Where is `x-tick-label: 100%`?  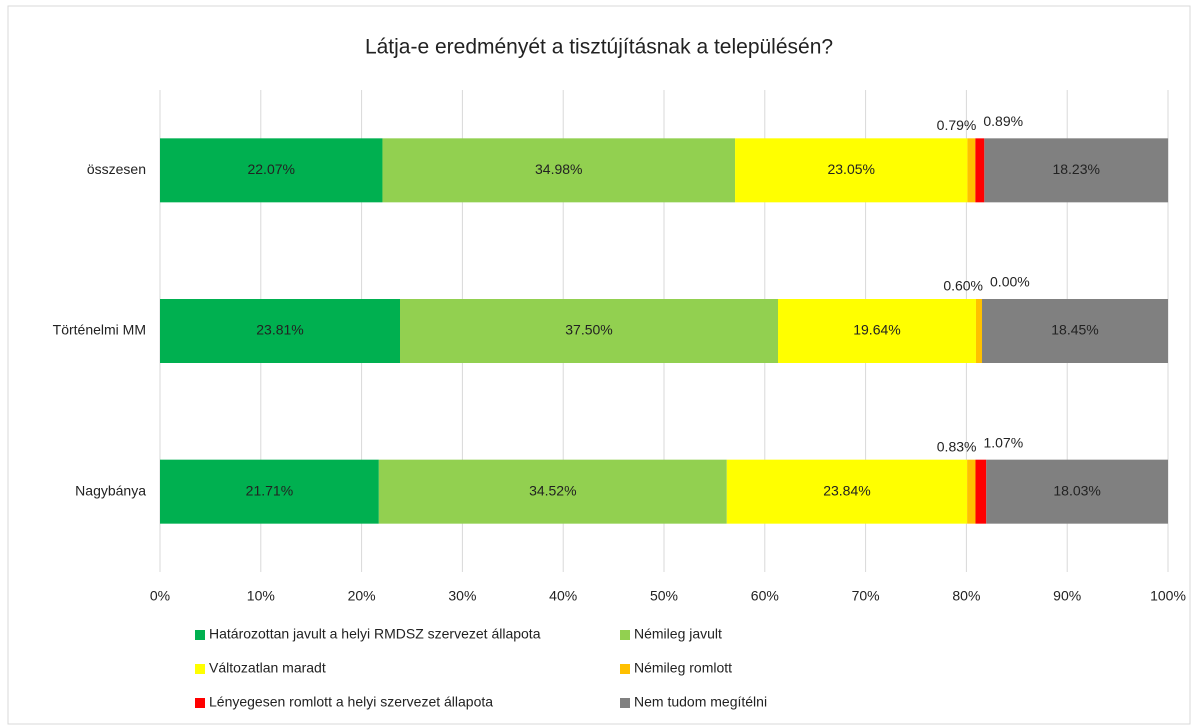 x-tick-label: 100% is located at coordinates (1168, 596).